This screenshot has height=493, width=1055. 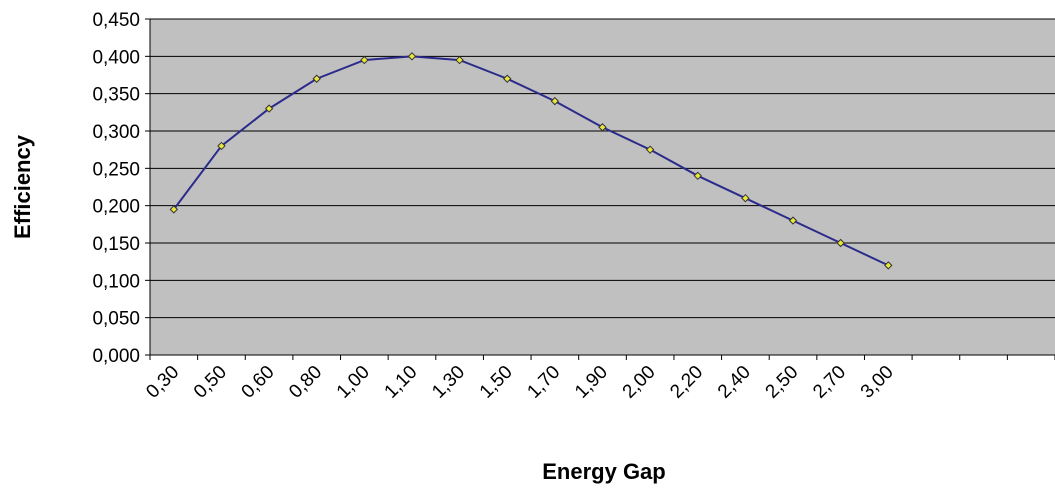 I want to click on y-axis-title: Efficiency, so click(x=22, y=186).